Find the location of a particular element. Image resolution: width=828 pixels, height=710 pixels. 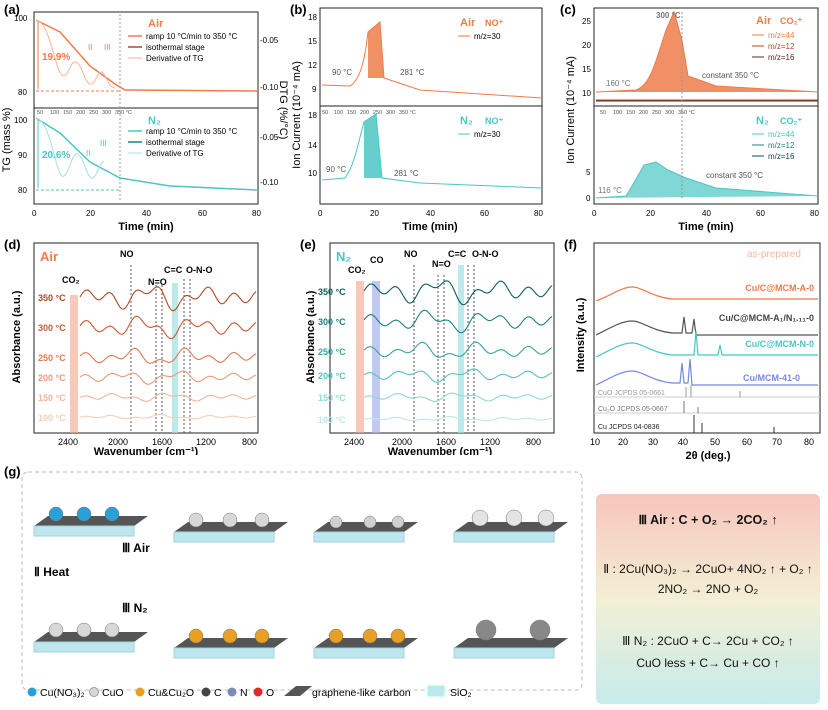

svg-text: as-prepared is located at coordinates (774, 254).